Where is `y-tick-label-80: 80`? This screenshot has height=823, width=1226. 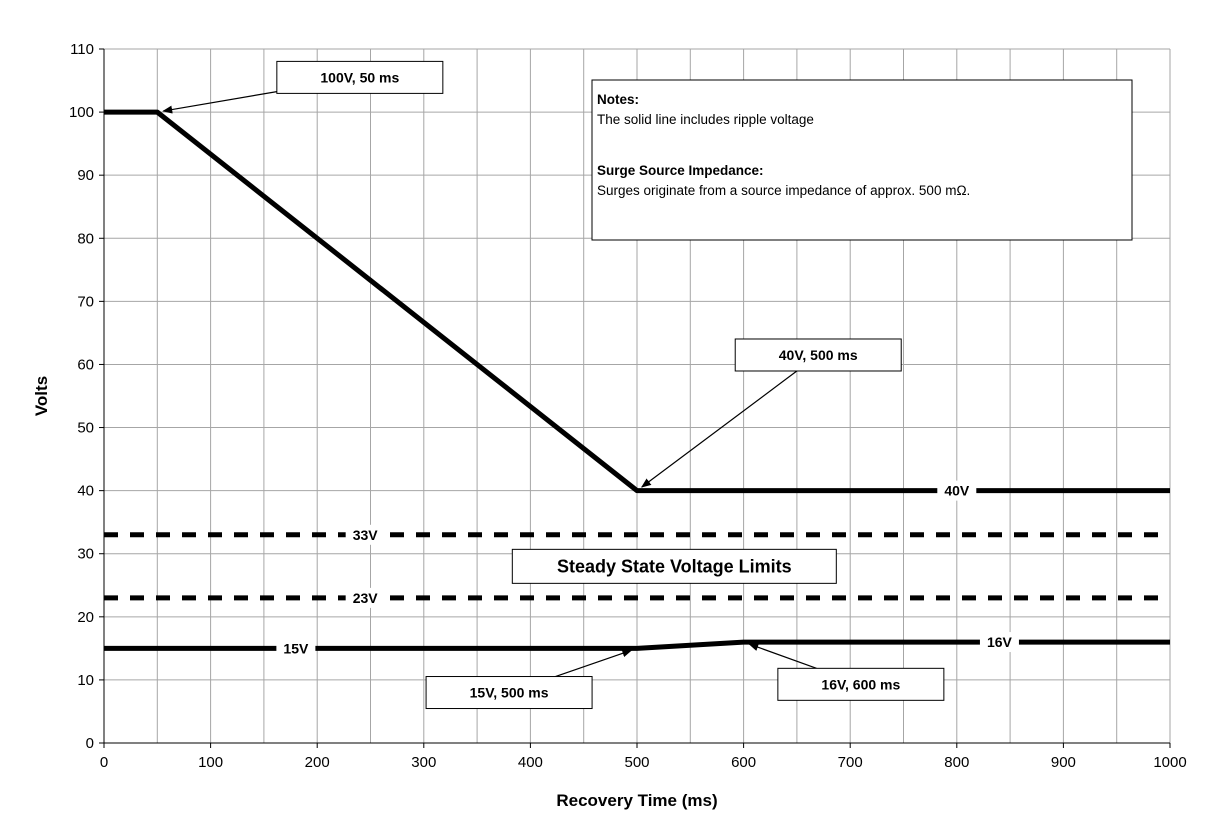 y-tick-label-80: 80 is located at coordinates (85, 238).